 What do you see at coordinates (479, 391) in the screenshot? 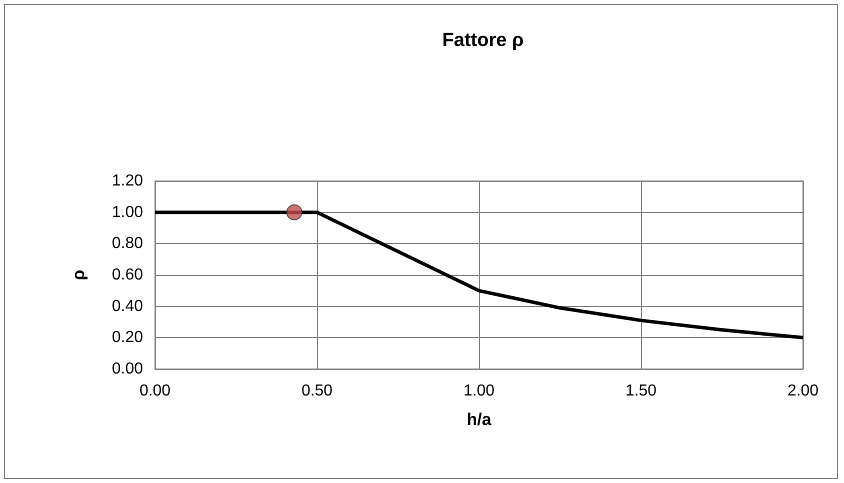
I see `x-tick-label: 1.00` at bounding box center [479, 391].